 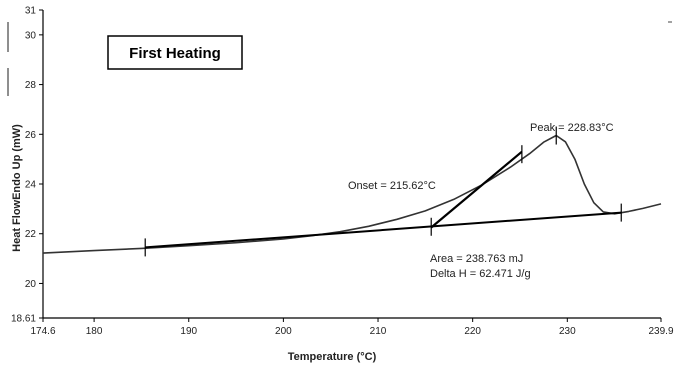 What do you see at coordinates (31, 135) in the screenshot?
I see `y-tick-label: 26` at bounding box center [31, 135].